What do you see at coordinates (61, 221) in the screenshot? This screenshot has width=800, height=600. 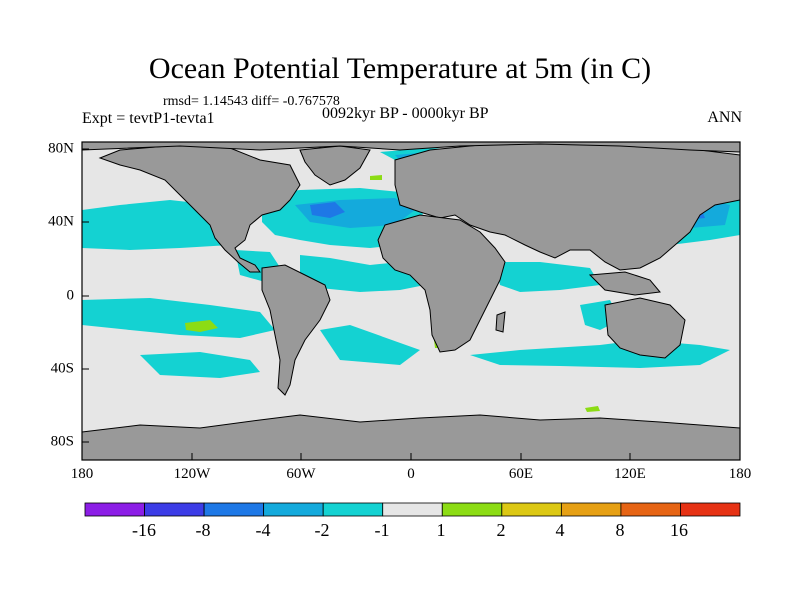 I see `lat-label: 40N` at bounding box center [61, 221].